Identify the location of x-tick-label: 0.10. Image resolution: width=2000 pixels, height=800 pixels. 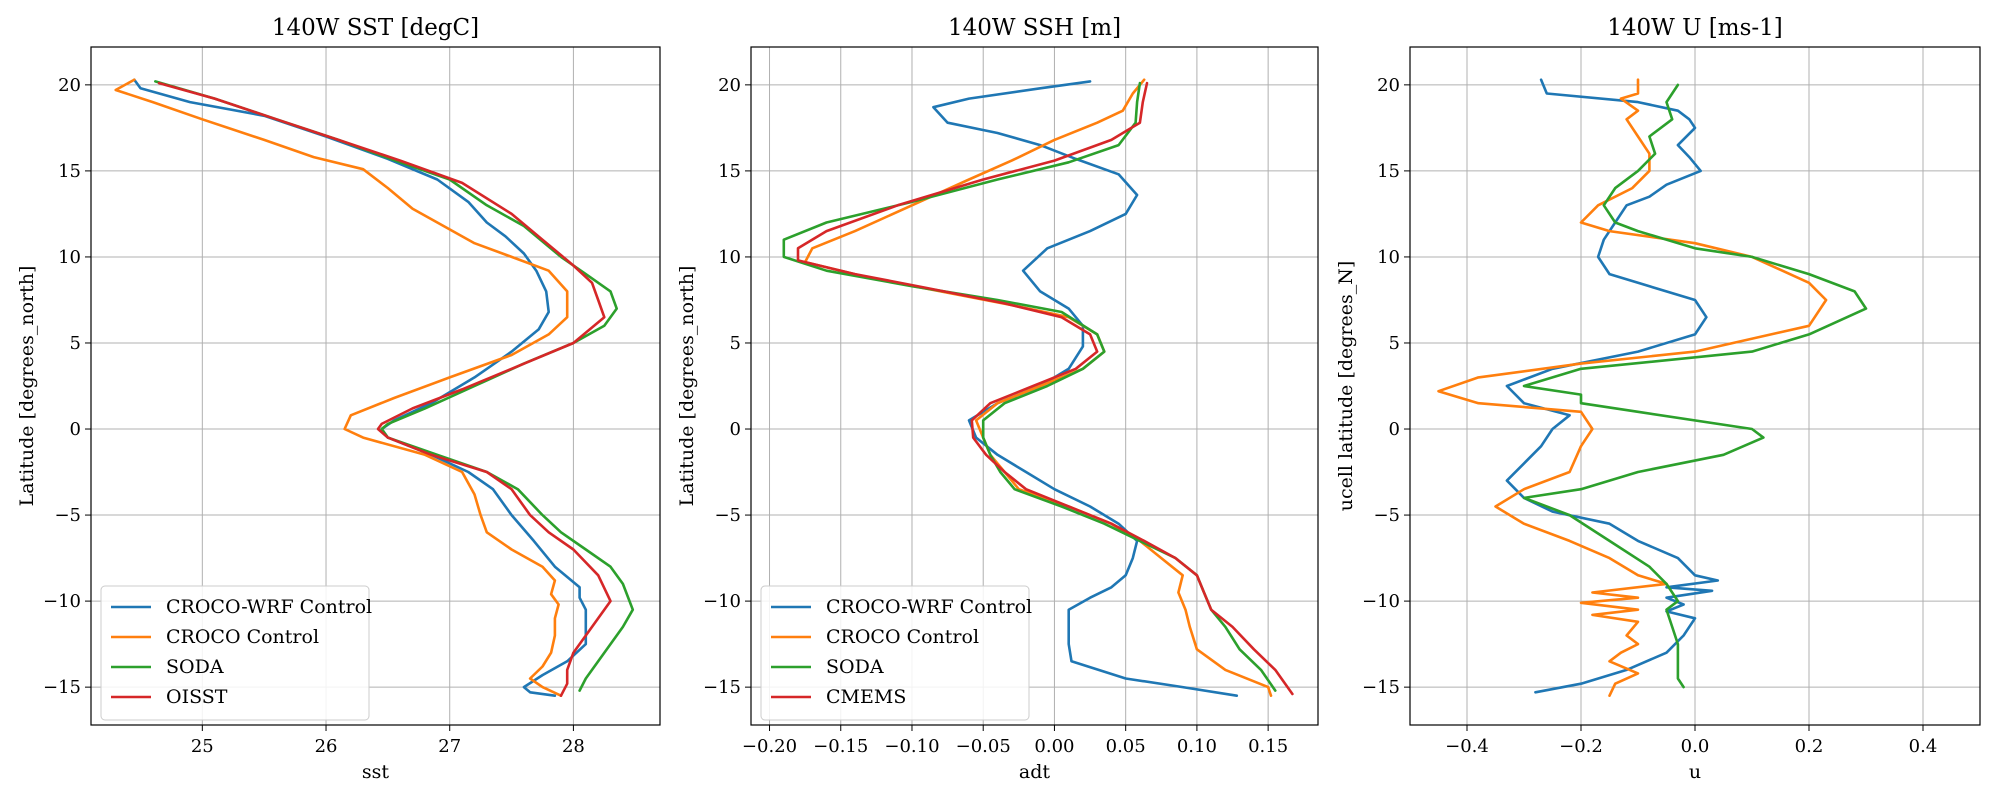
(1197, 746).